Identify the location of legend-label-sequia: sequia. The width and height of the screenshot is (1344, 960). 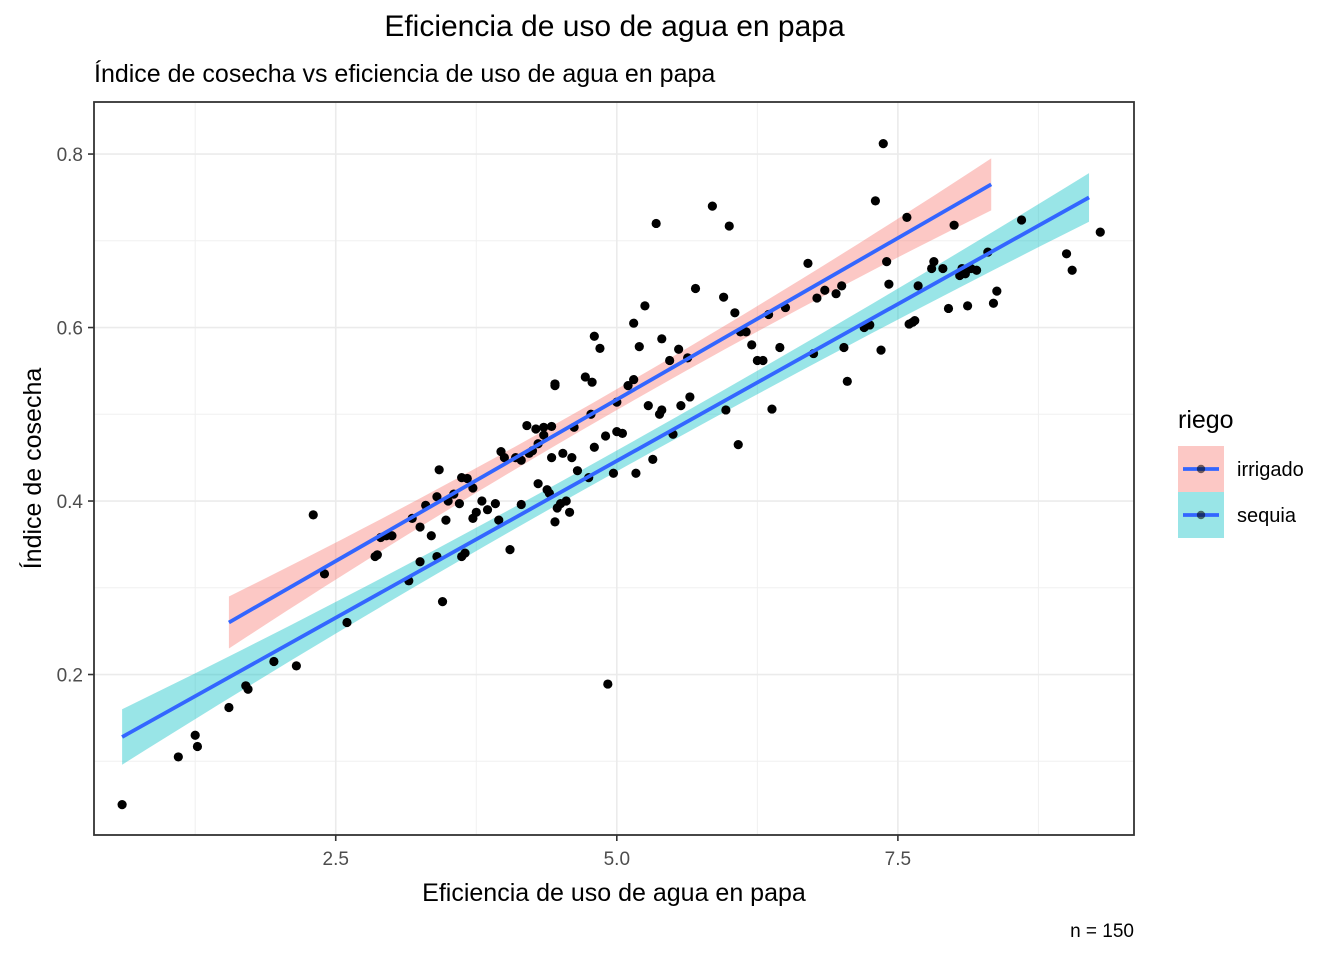
(1267, 516).